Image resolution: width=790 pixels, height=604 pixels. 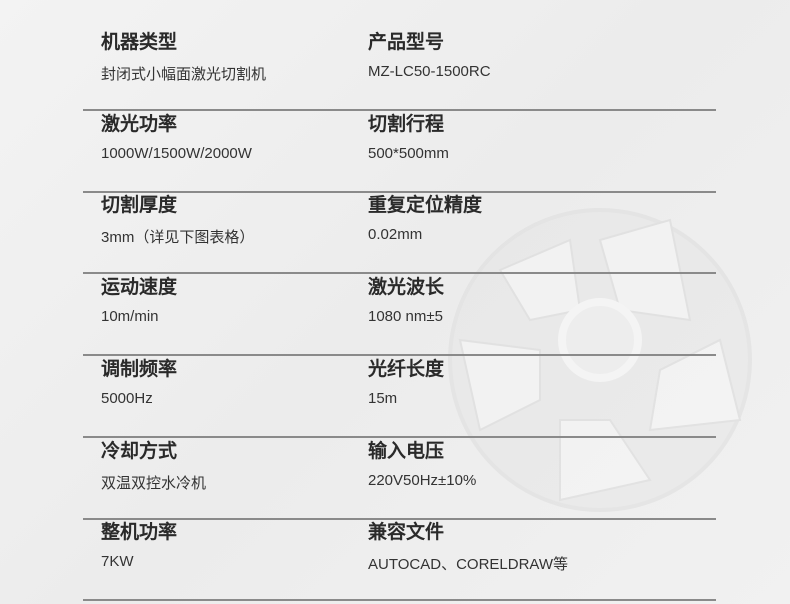 What do you see at coordinates (139, 206) in the screenshot?
I see `spec-label: 切割厚度` at bounding box center [139, 206].